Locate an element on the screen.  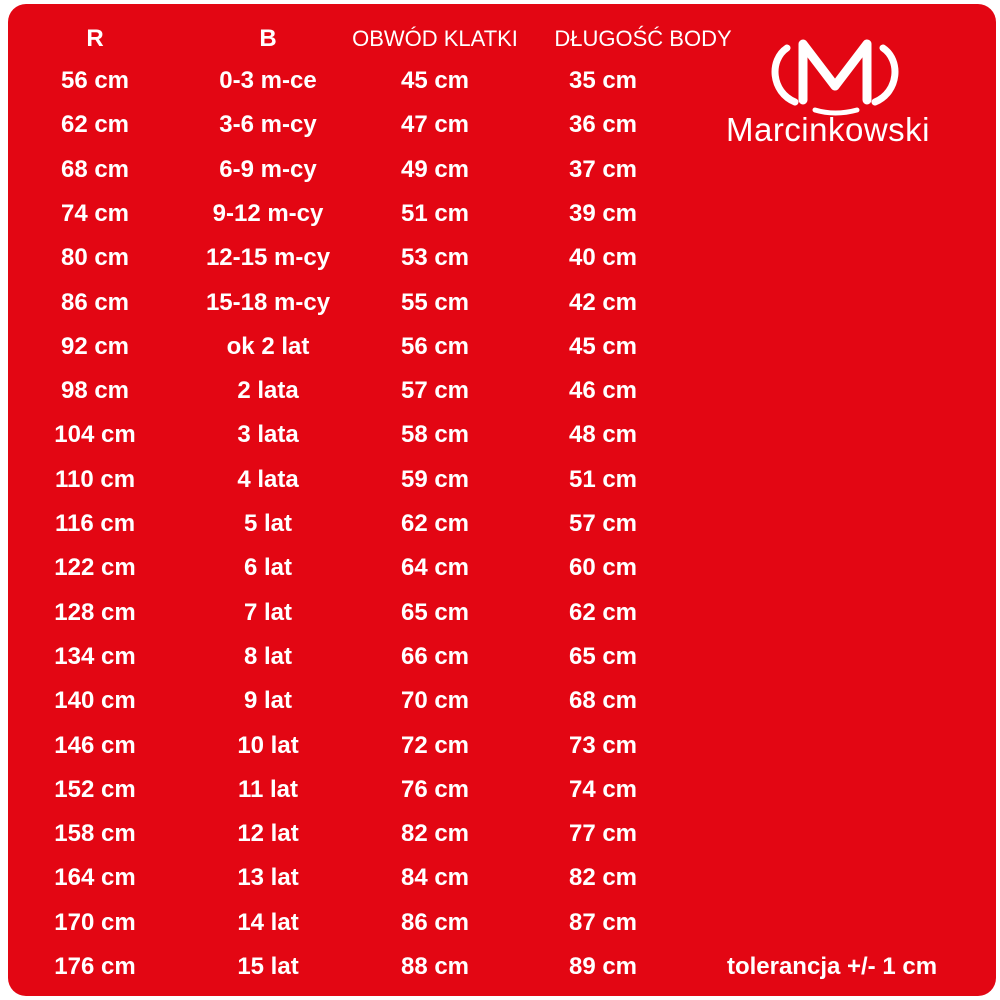
table-cell: 89 cm is located at coordinates (603, 966).